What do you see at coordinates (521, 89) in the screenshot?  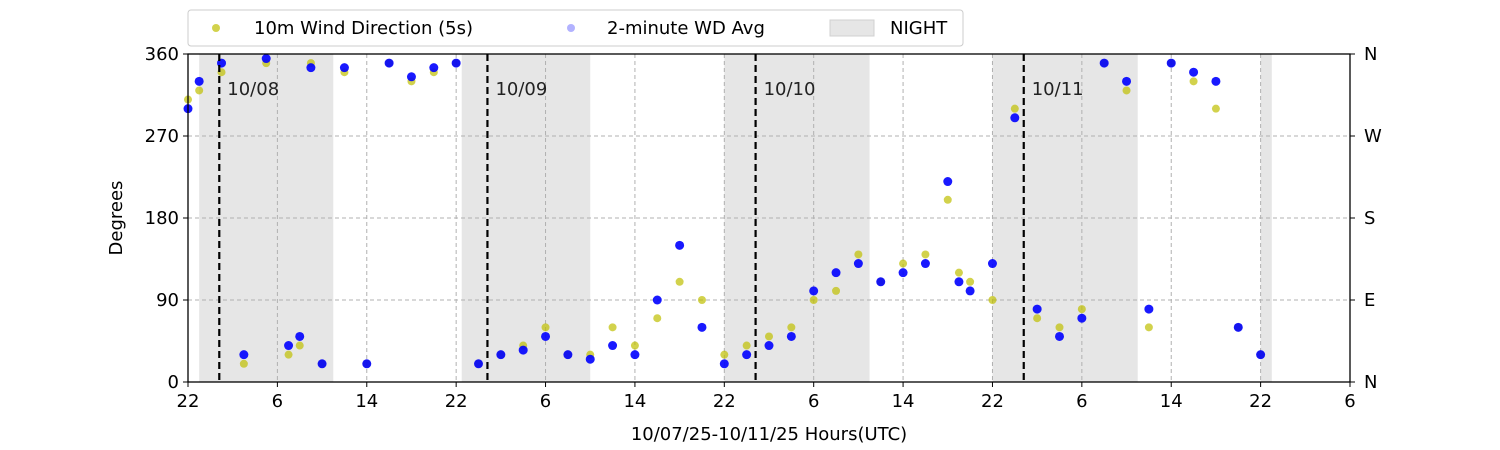 I see `day-marker-label: 10/09` at bounding box center [521, 89].